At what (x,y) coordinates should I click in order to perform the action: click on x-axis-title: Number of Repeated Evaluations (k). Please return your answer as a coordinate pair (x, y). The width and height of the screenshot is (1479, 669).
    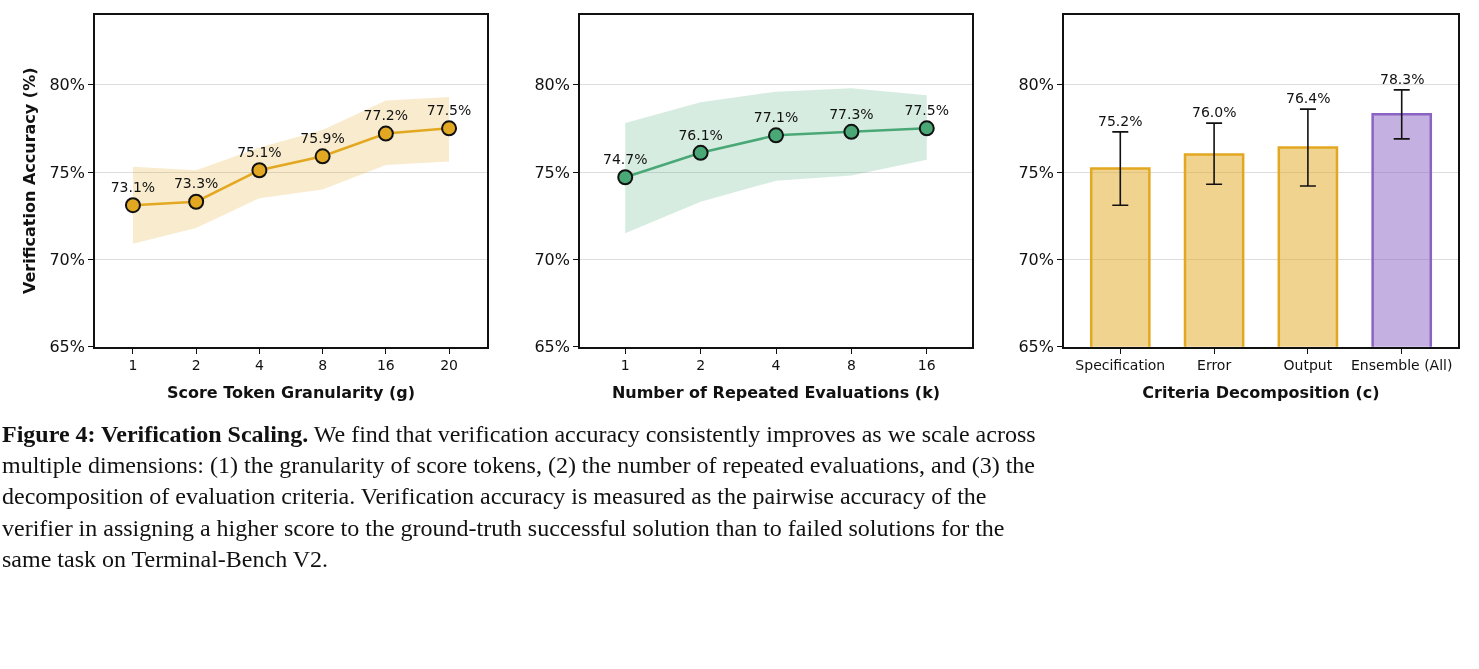
    Looking at the image, I should click on (776, 392).